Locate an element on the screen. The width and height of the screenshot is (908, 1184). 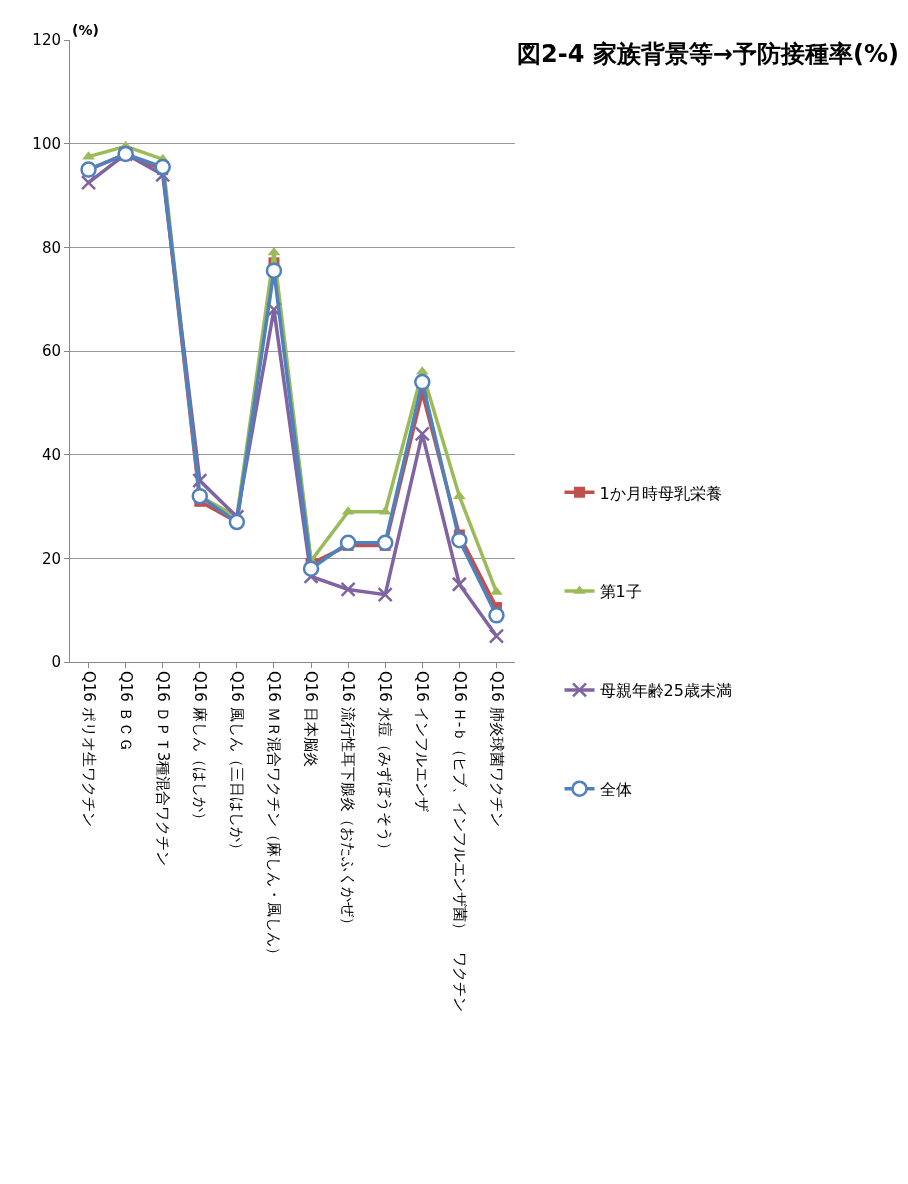
x-tick-label: Q16 肺炎球菌ワクチン is located at coordinates (496, 749).